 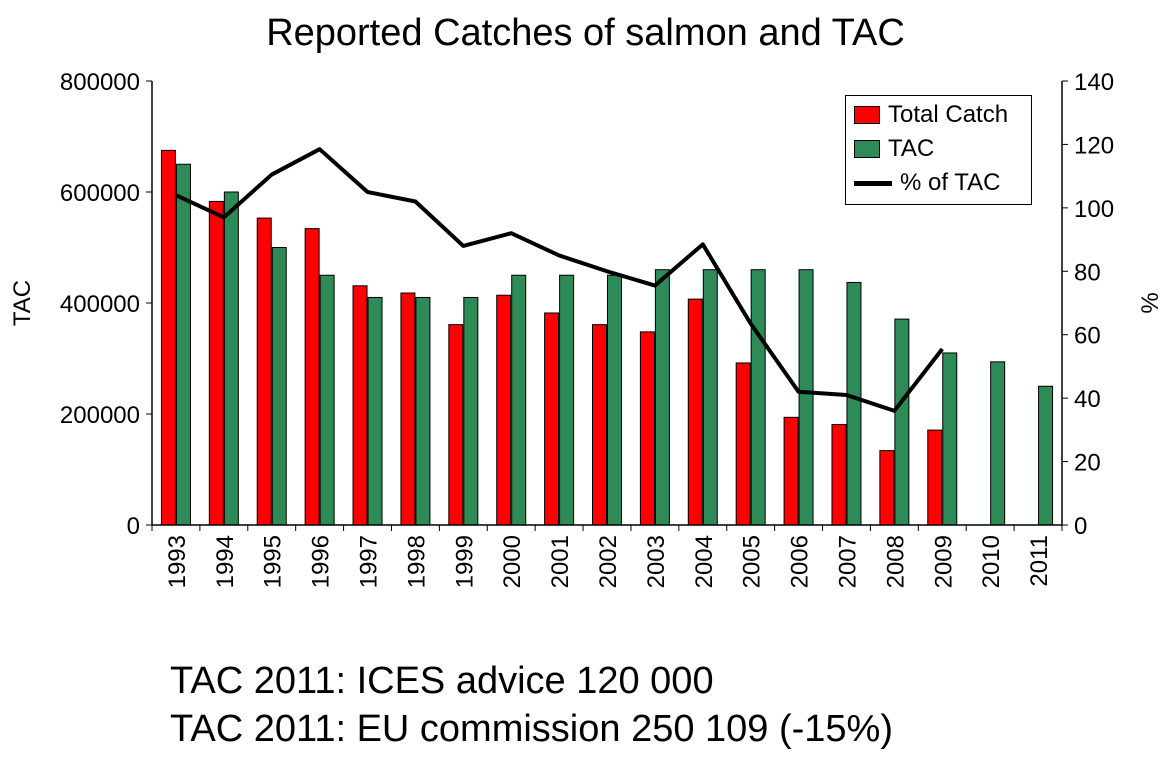 I want to click on bar-total-catch-2001, so click(x=552, y=419).